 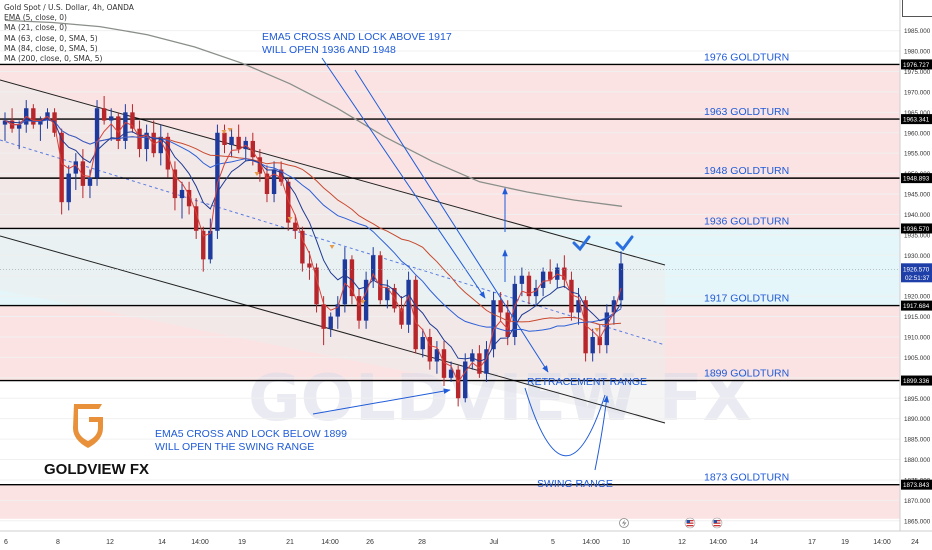 What do you see at coordinates (746, 171) in the screenshot?
I see `level-label: 1948 GOLDTURN` at bounding box center [746, 171].